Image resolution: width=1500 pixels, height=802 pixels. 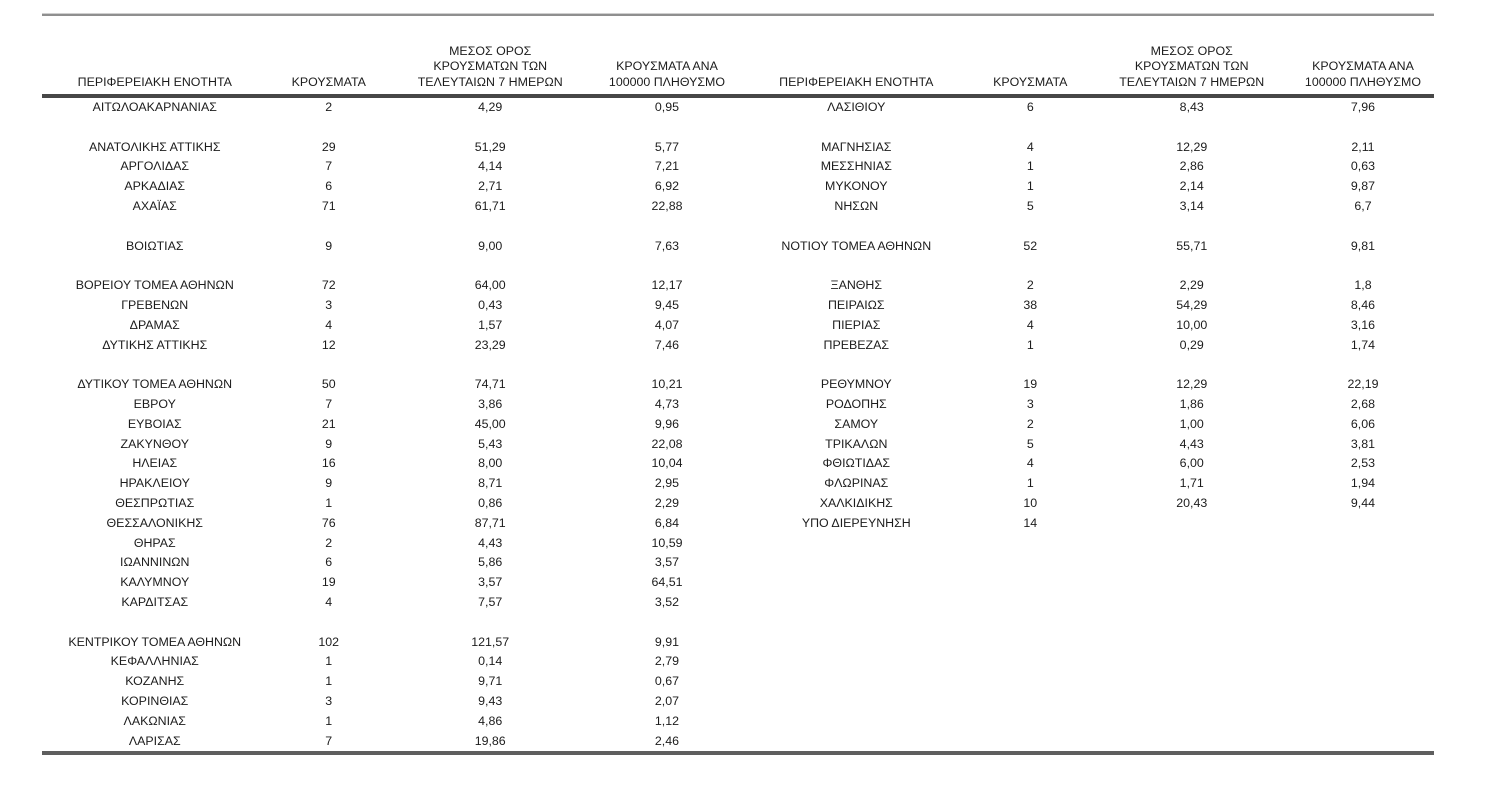 What do you see at coordinates (1363, 324) in the screenshot?
I see `cell-per100k-right: 3,16` at bounding box center [1363, 324].